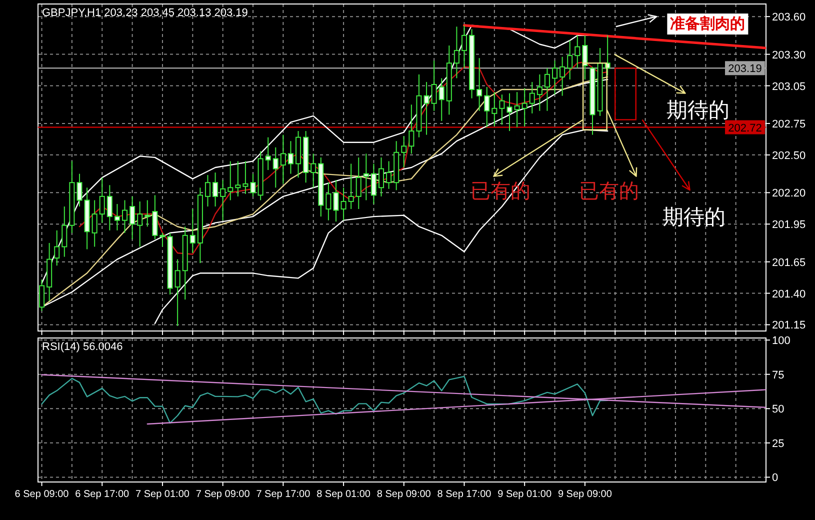 This screenshot has width=815, height=520. Describe the element at coordinates (745, 128) in the screenshot. I see `ref-line-label: 202.72` at that location.